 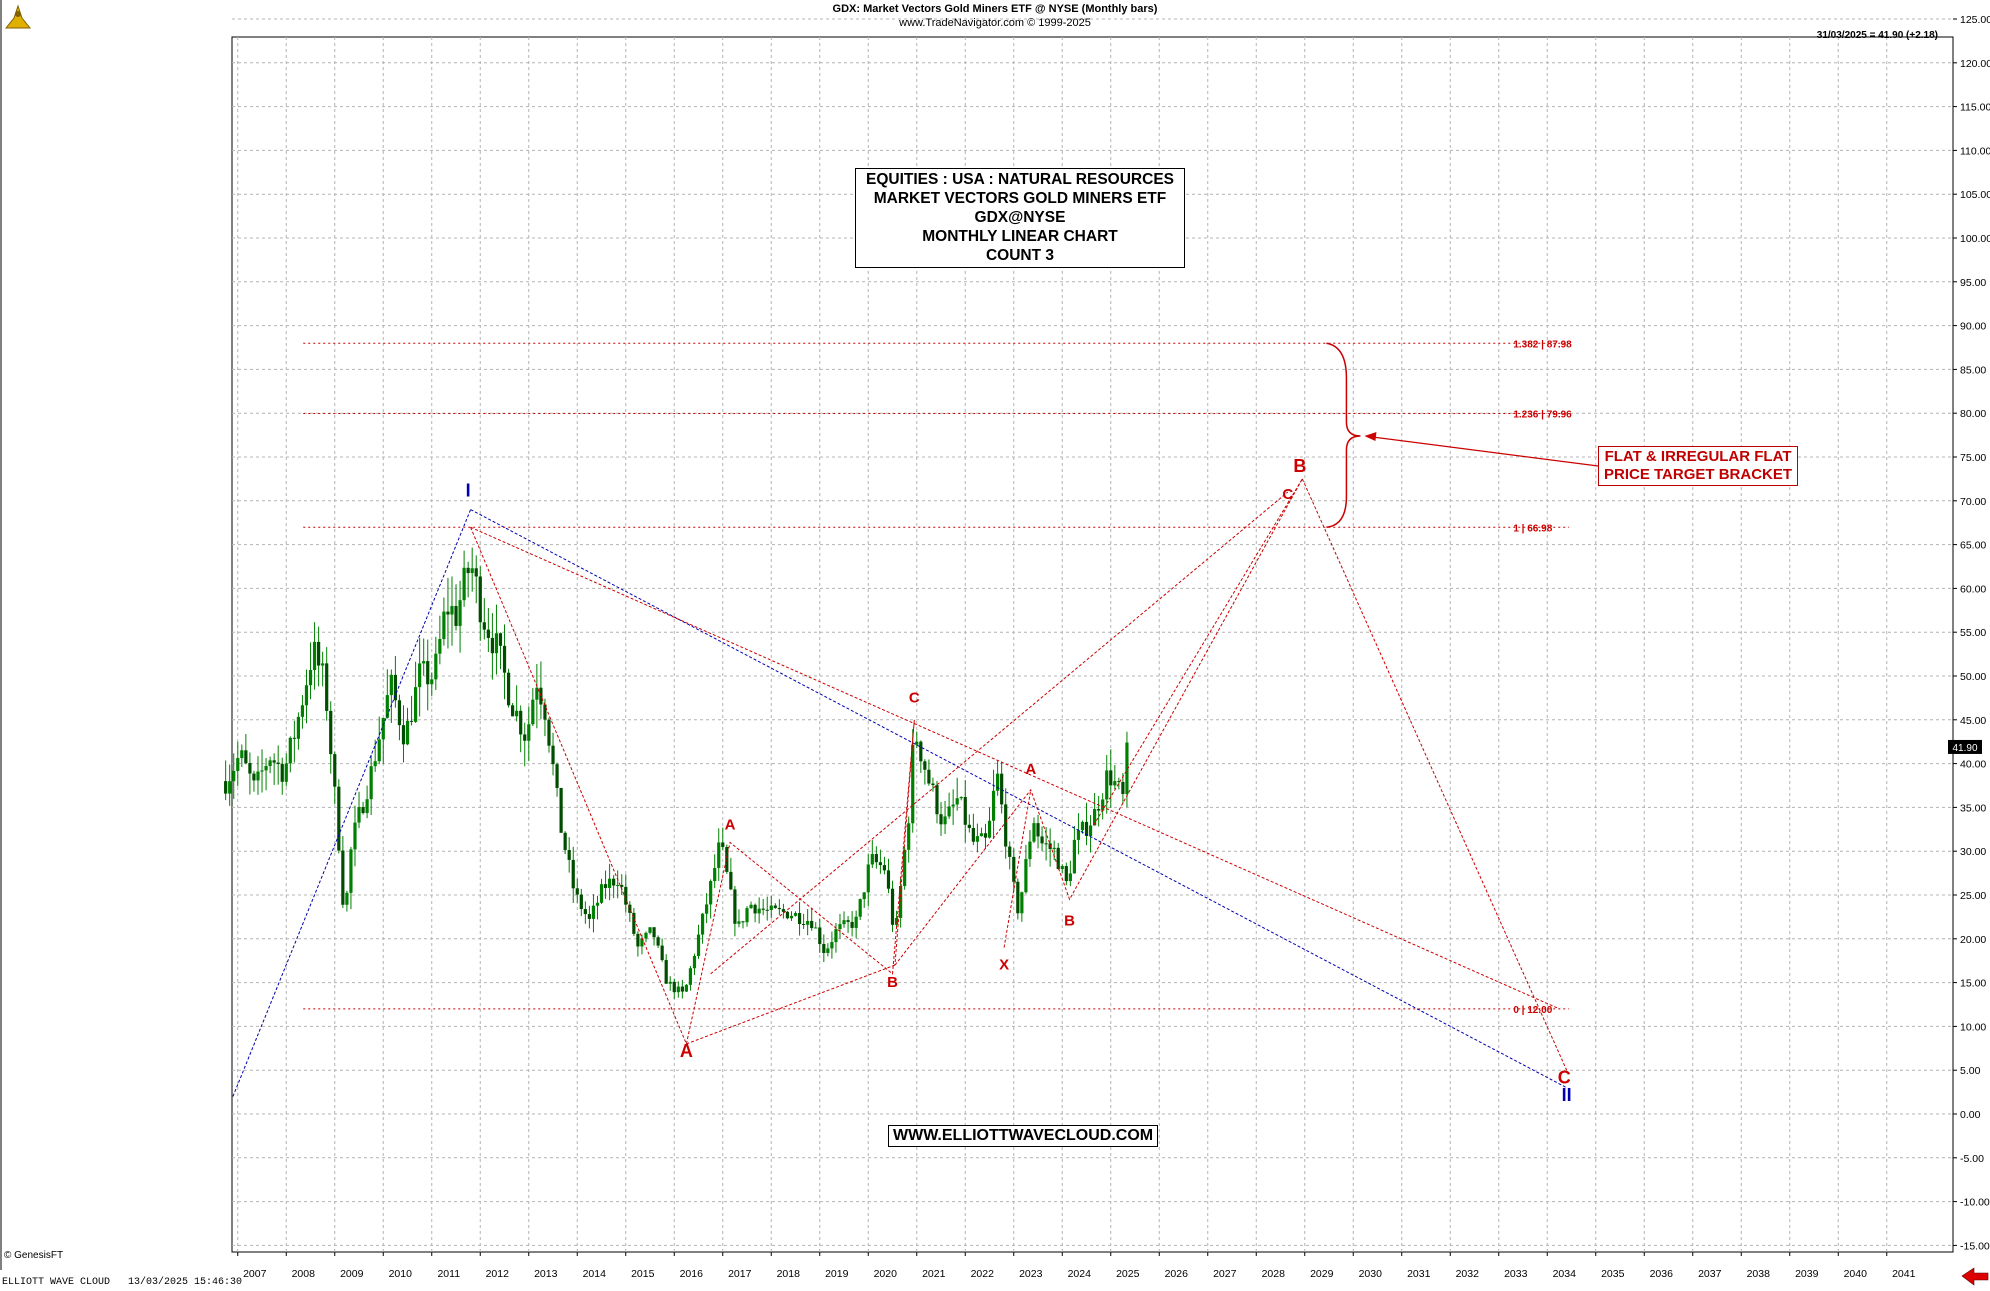 I want to click on x-tick-label: 2015, so click(x=643, y=1274).